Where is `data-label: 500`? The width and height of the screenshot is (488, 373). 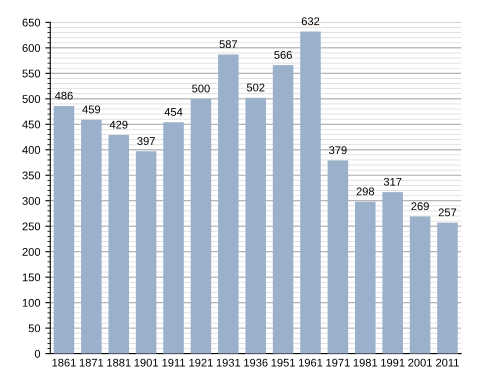 data-label: 500 is located at coordinates (201, 88).